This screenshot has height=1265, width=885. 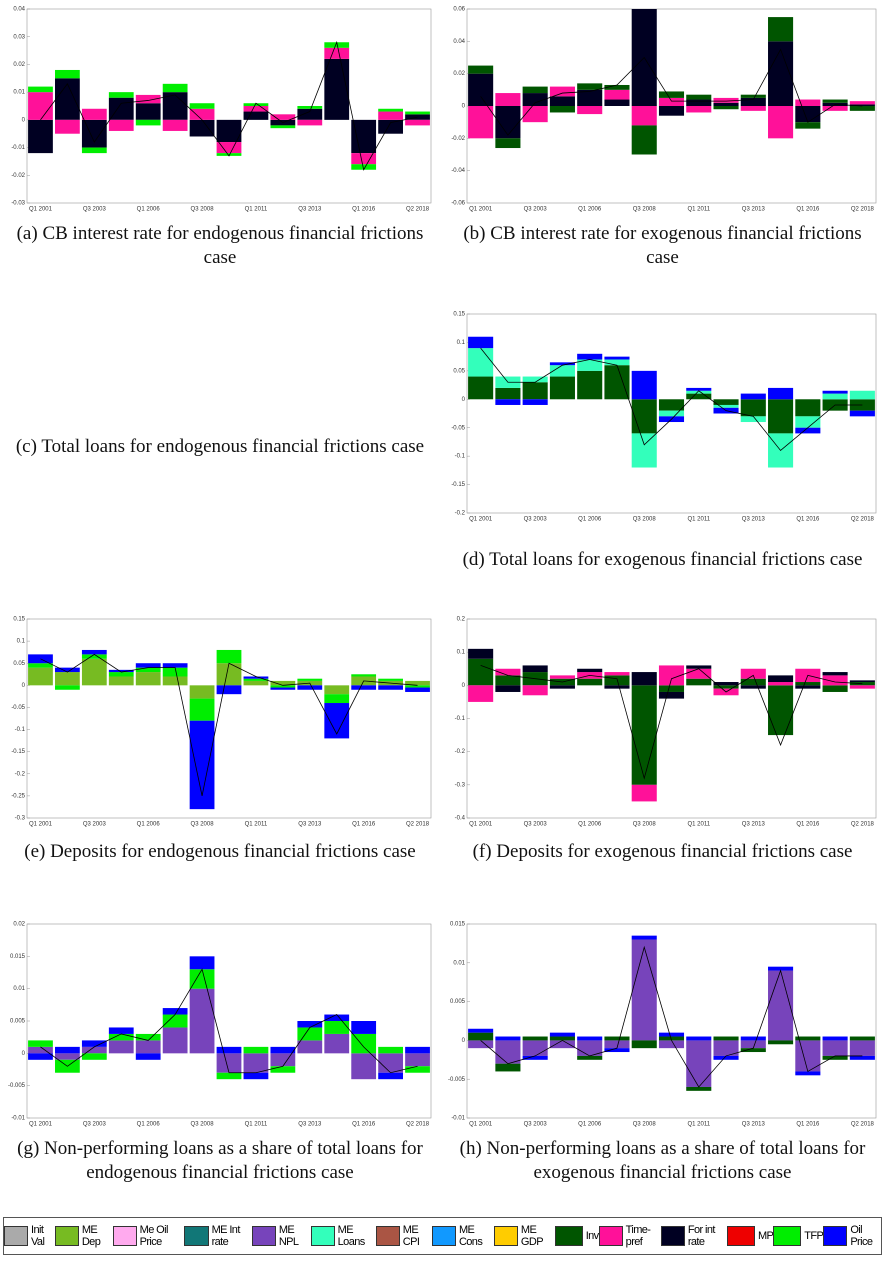 I want to click on y-tick-label: -0.04, so click(x=458, y=171).